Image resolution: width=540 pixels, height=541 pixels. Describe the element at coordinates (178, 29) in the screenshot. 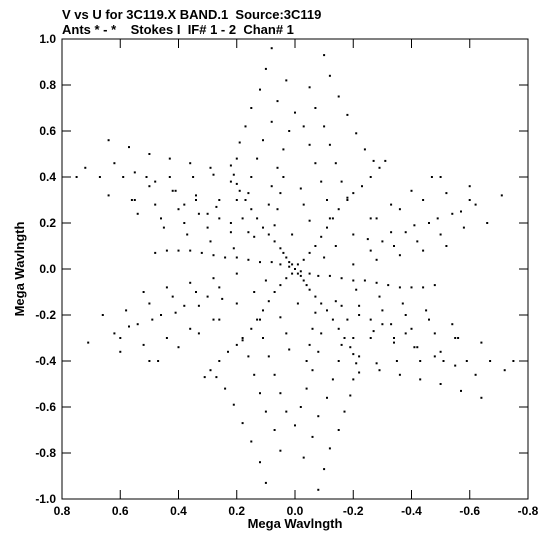

I see `chart-subtitle: Ants * - * Stokes I IF# 1 - 2 Chan# 1` at that location.